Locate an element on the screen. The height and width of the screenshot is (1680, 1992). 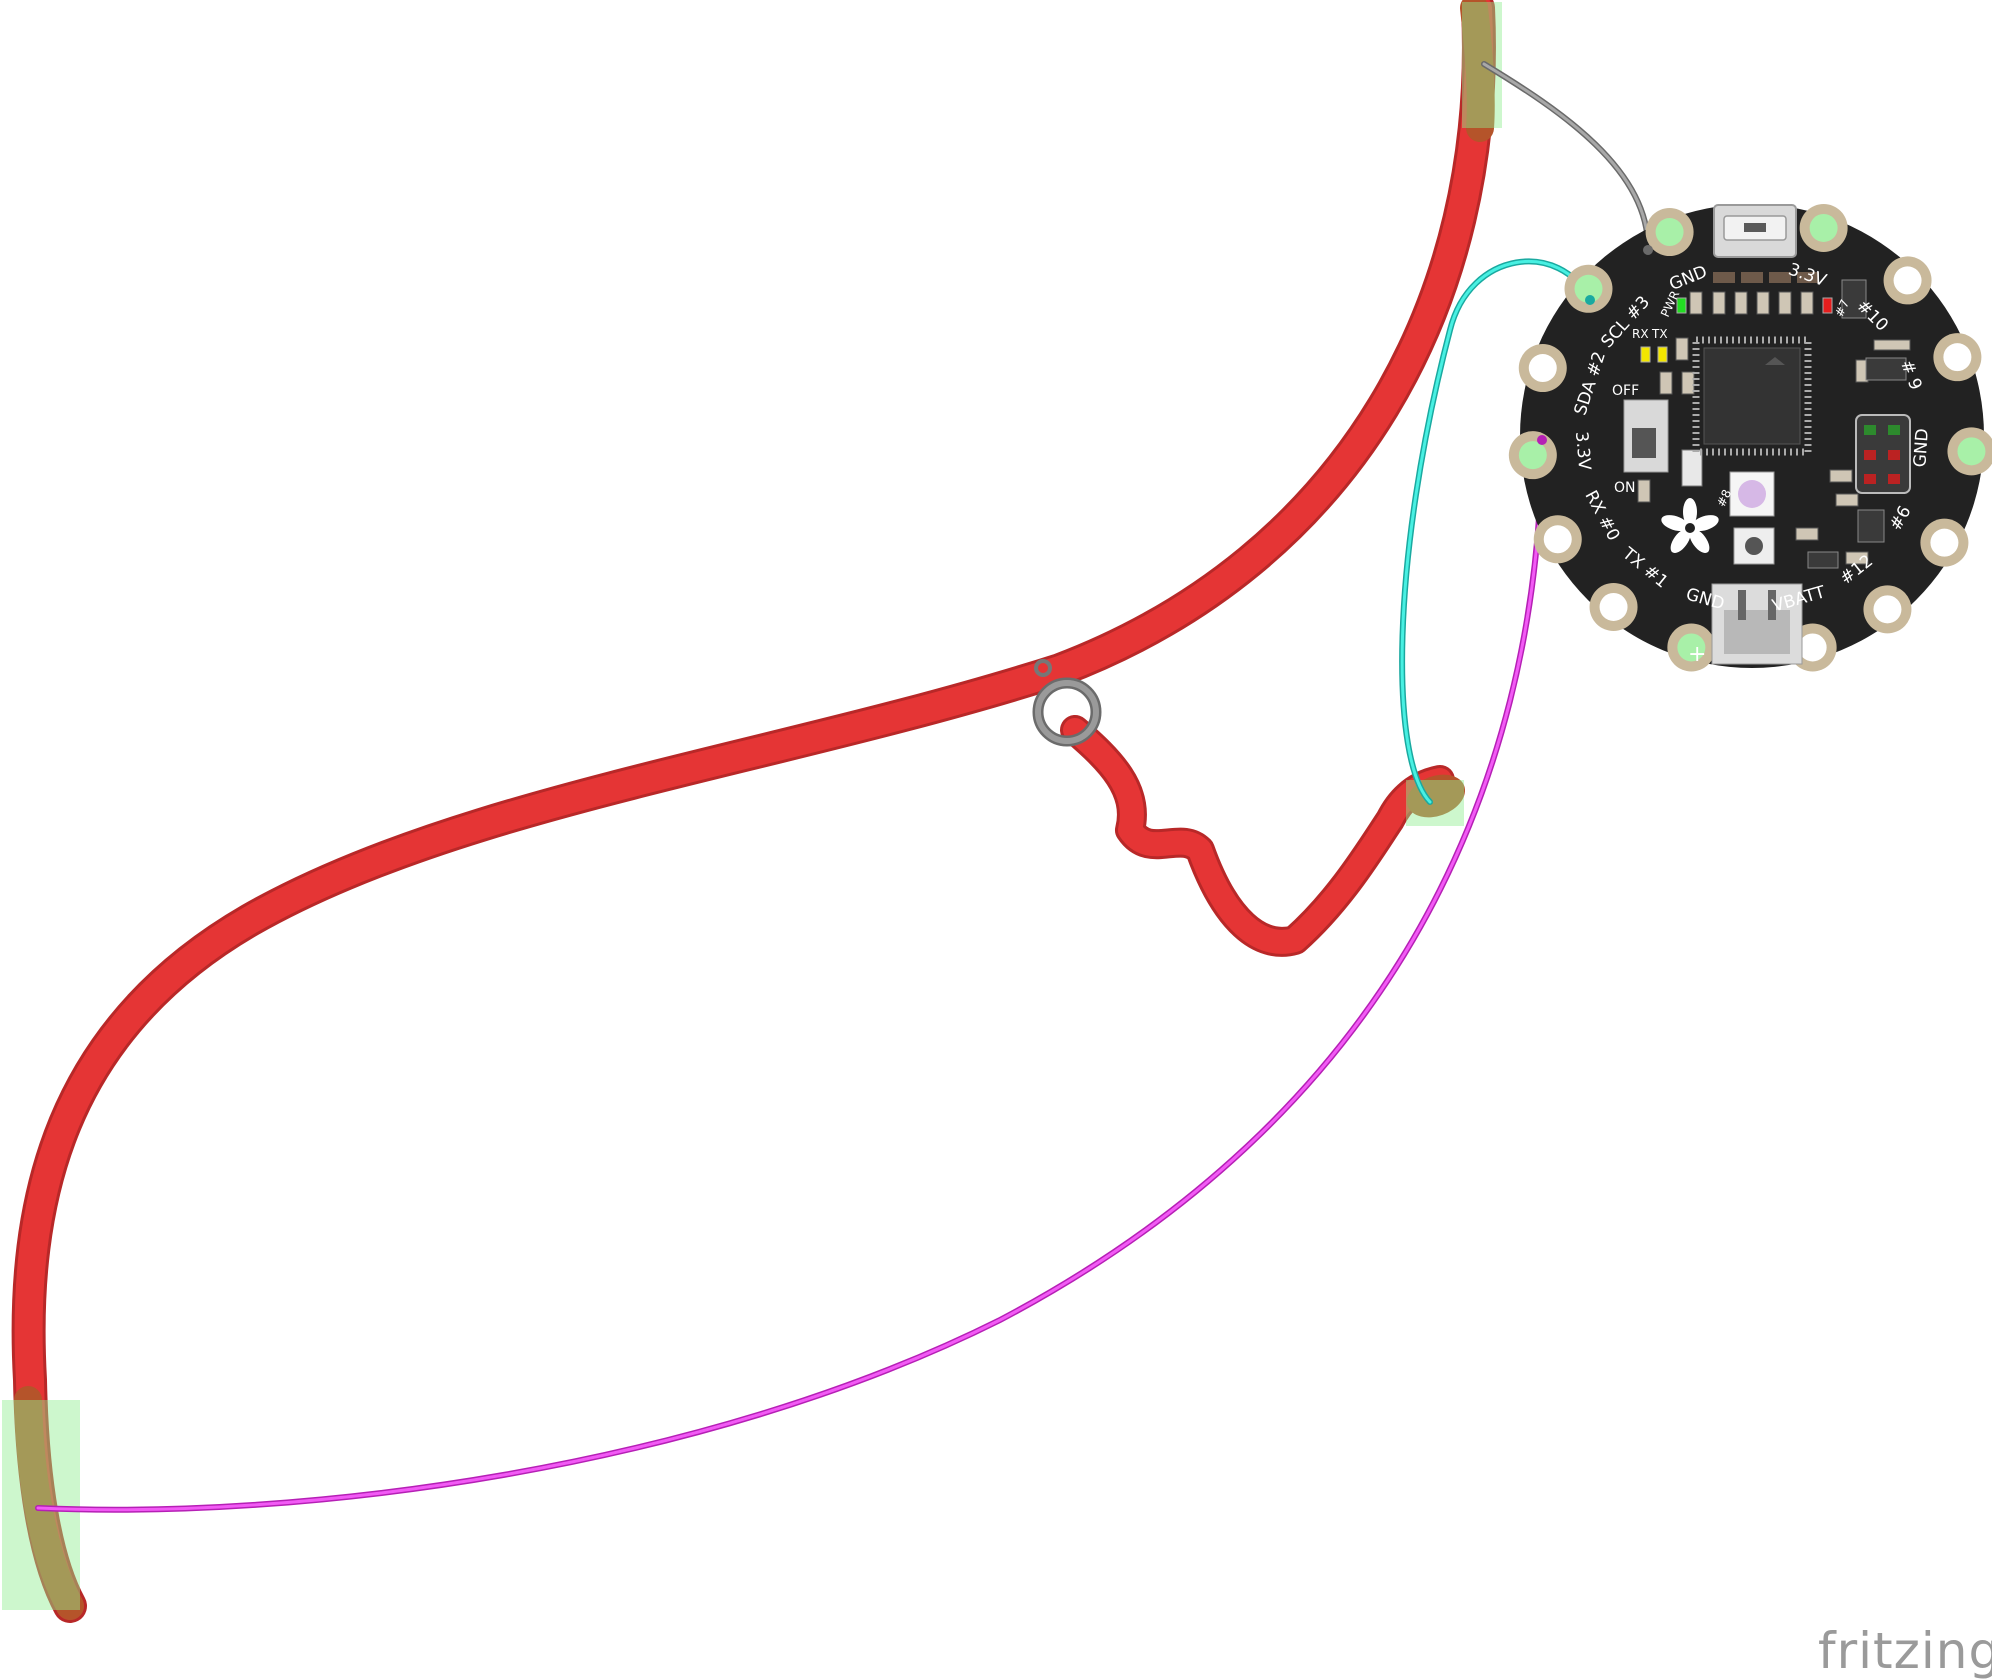
pad-hole-scl is located at coordinates (1588, 288).